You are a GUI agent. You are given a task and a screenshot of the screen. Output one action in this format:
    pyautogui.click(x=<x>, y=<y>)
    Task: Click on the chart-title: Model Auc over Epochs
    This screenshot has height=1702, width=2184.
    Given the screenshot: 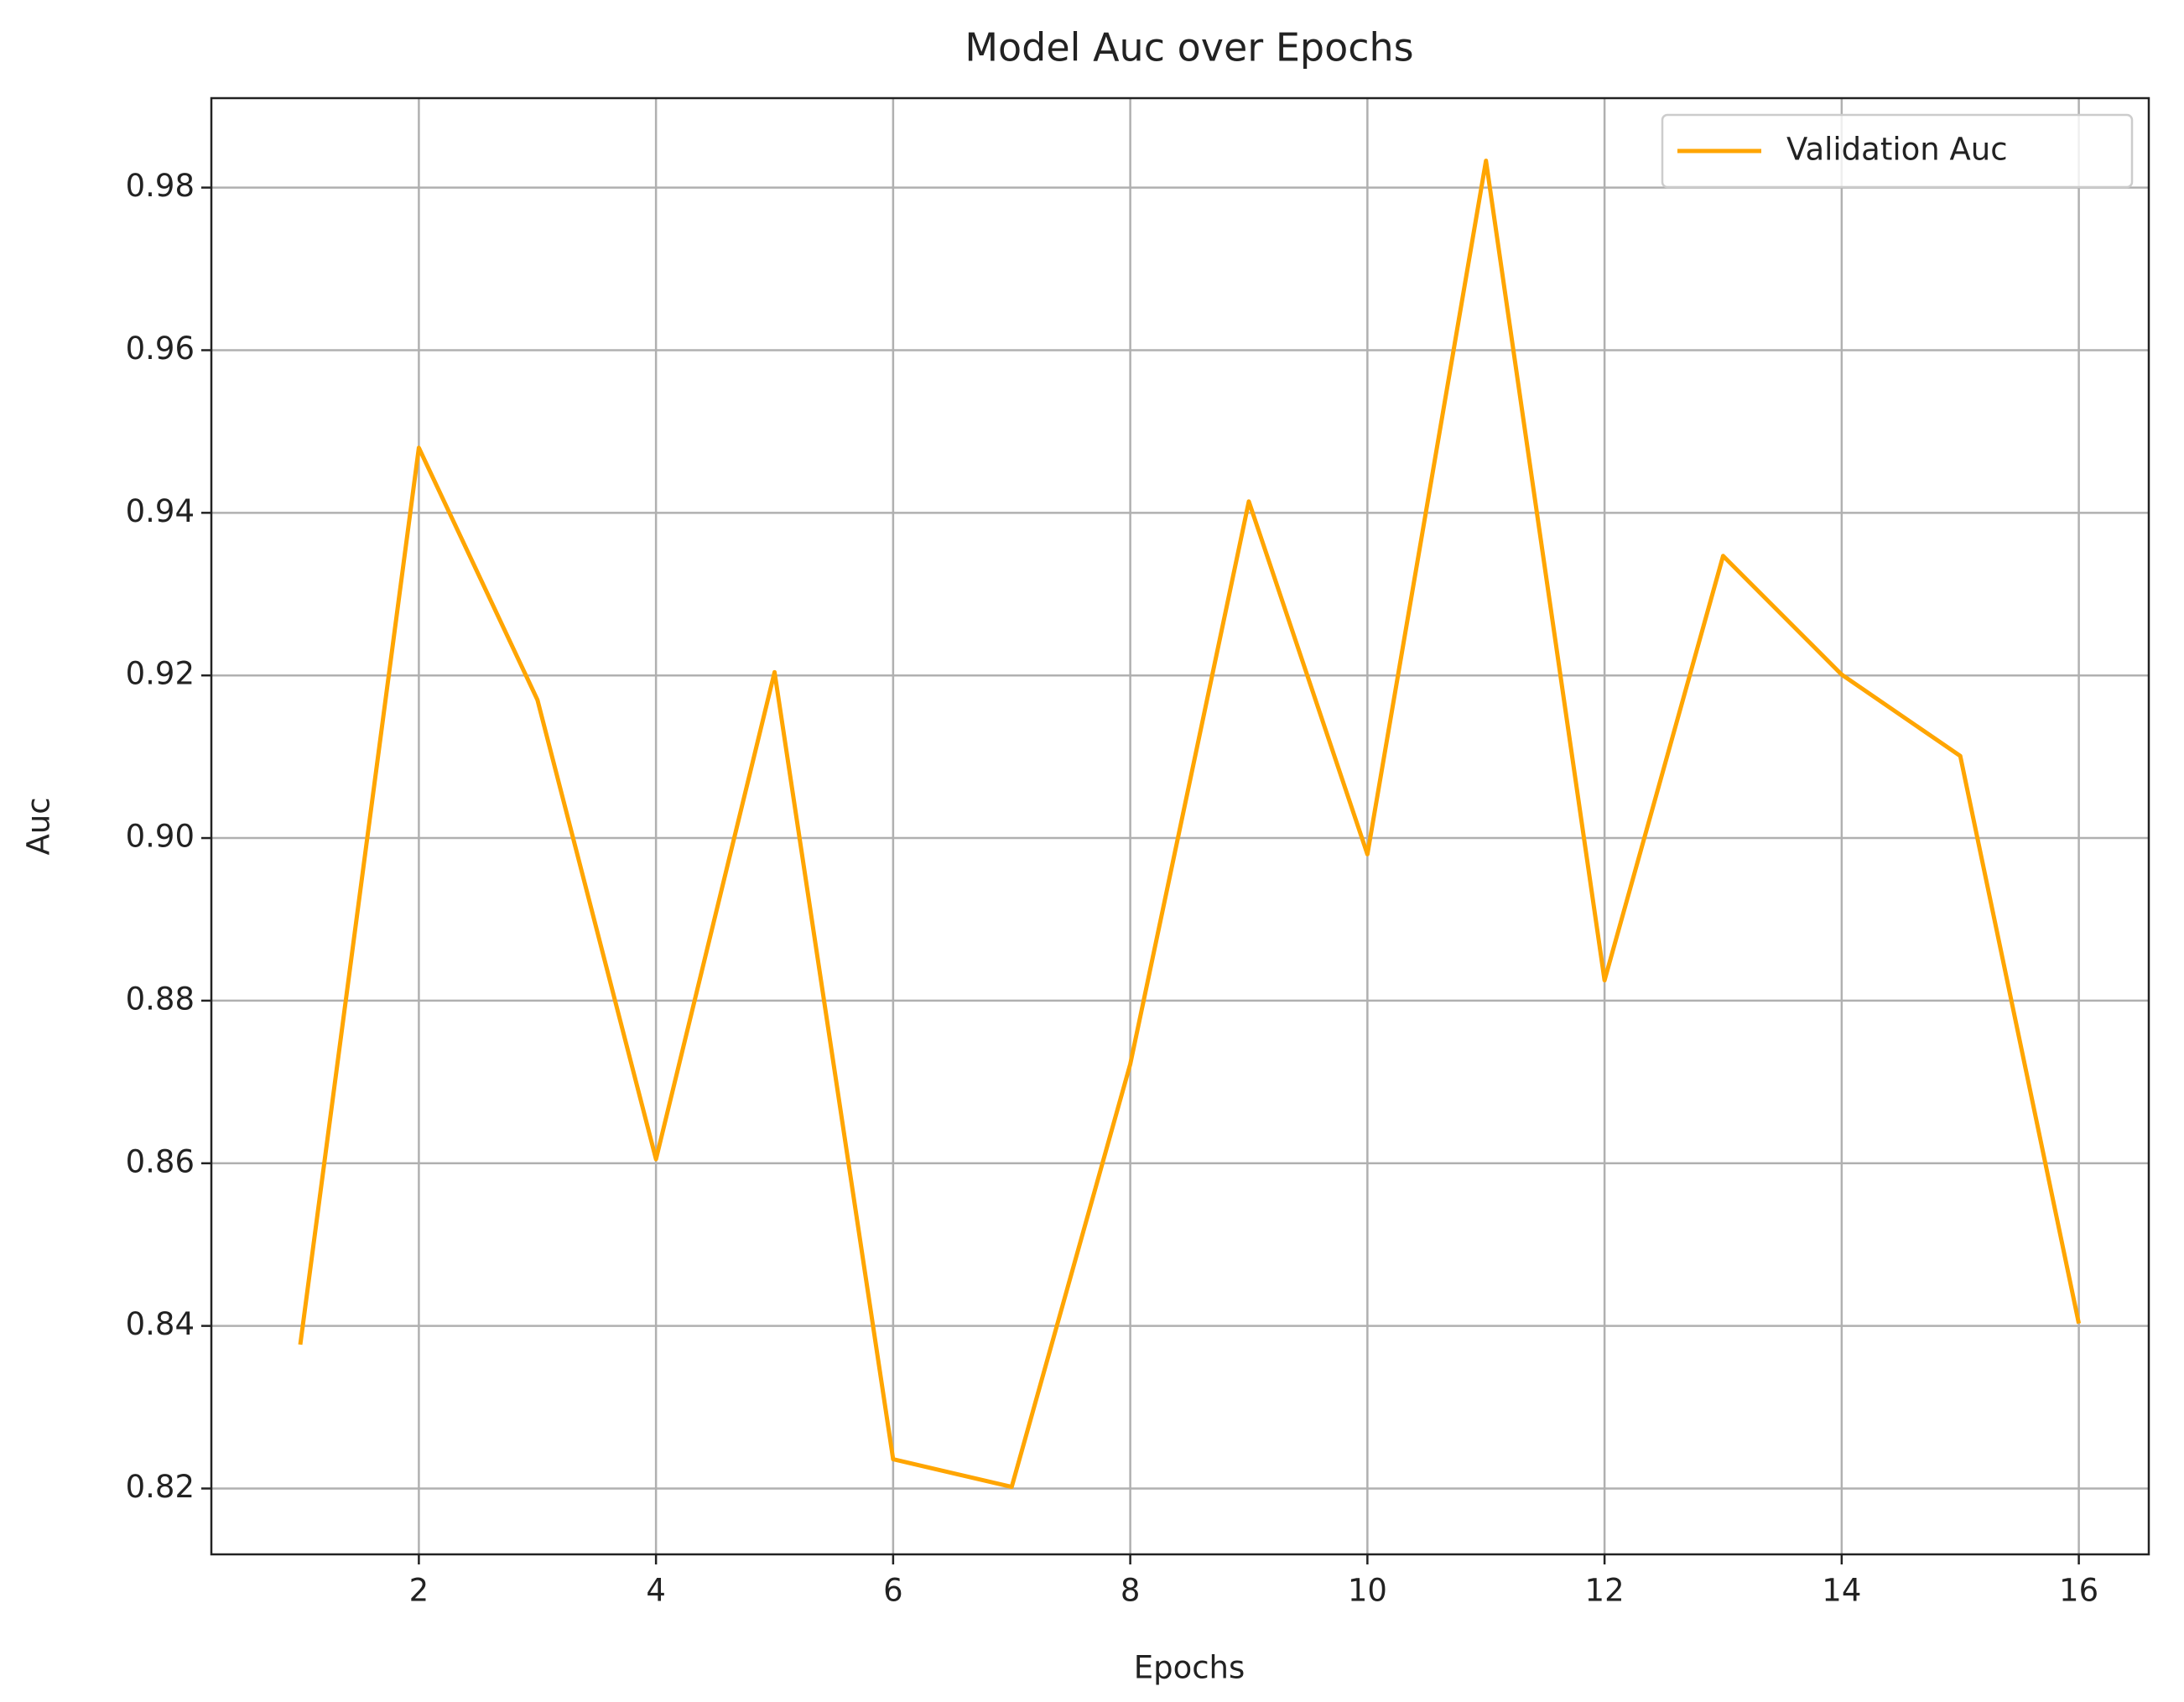 What is the action you would take?
    pyautogui.click(x=1189, y=47)
    